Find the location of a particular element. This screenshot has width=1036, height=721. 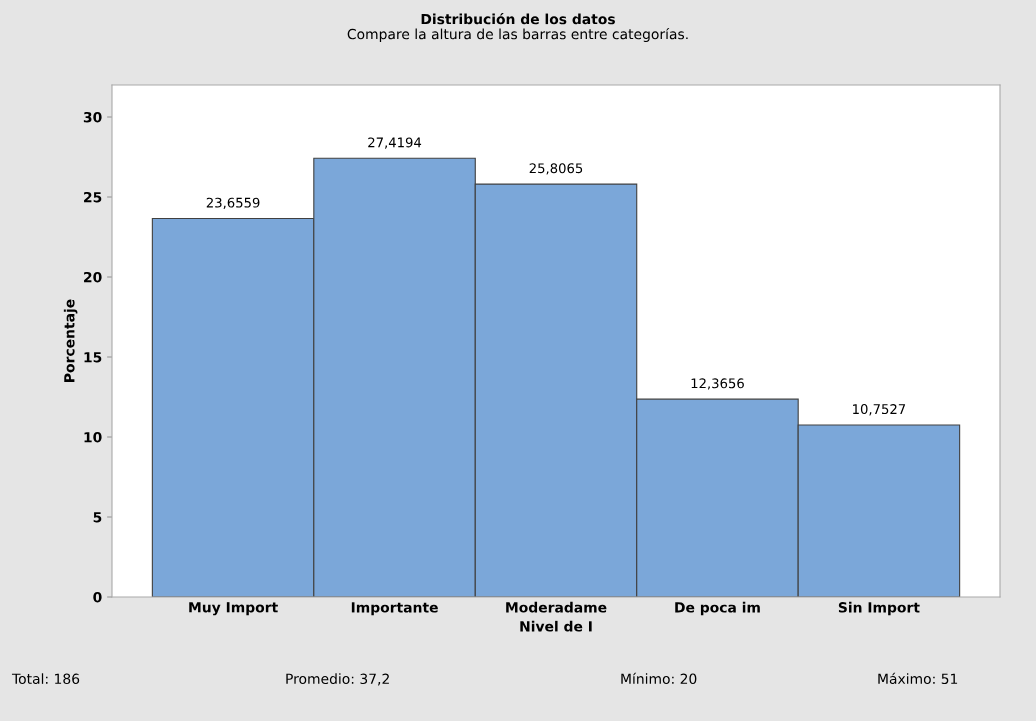

y-tick-label: 20 is located at coordinates (93, 277).